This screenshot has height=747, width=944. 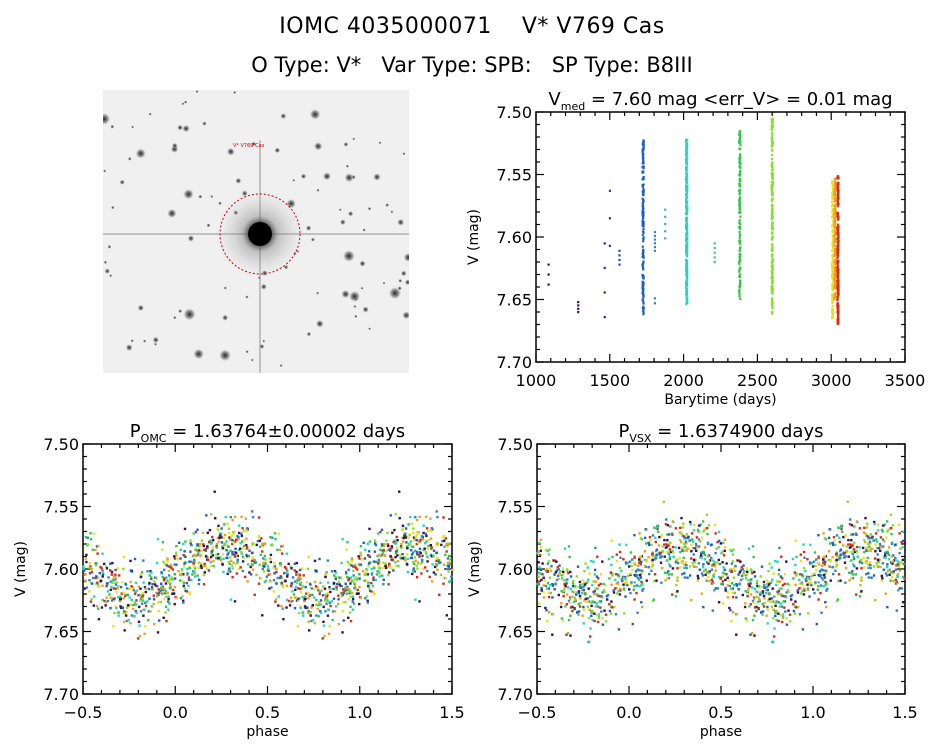 What do you see at coordinates (514, 300) in the screenshot?
I see `y-tick-label: 7.65` at bounding box center [514, 300].